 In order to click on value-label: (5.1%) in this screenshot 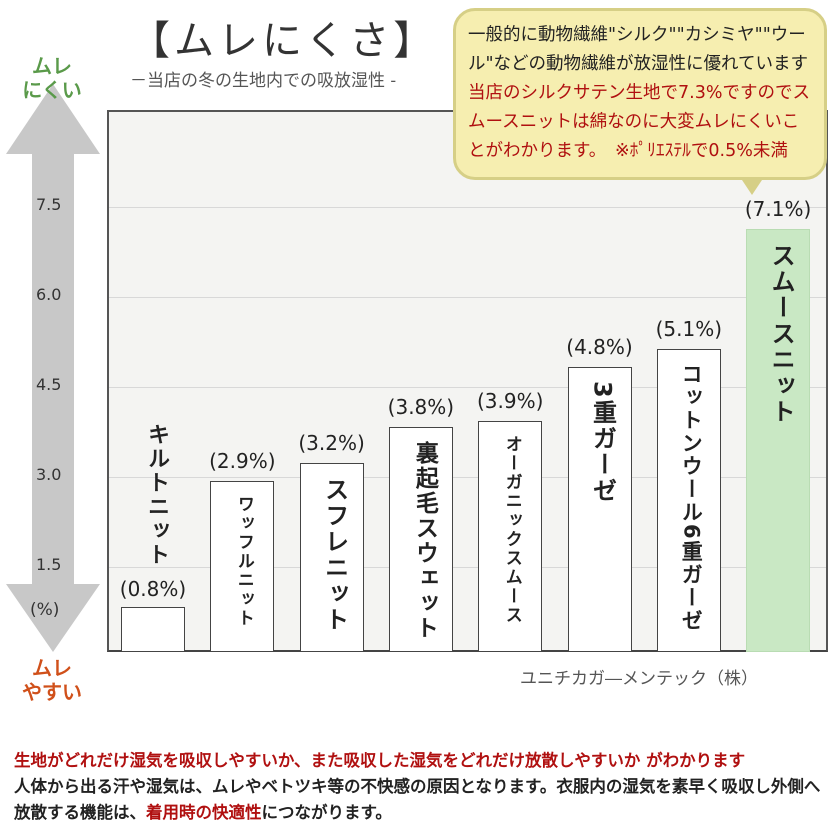, I will do `click(688, 329)`.